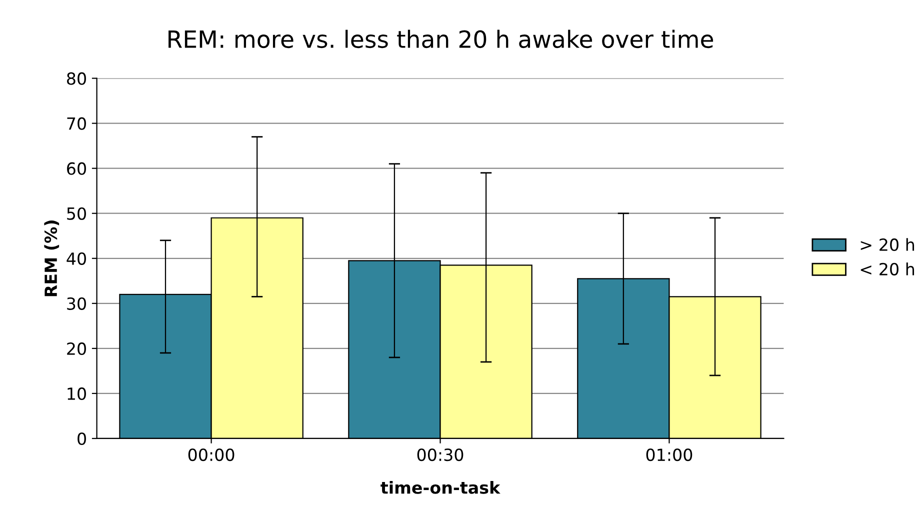 The height and width of the screenshot is (522, 922). I want to click on y-tick-label: 80, so click(76, 78).